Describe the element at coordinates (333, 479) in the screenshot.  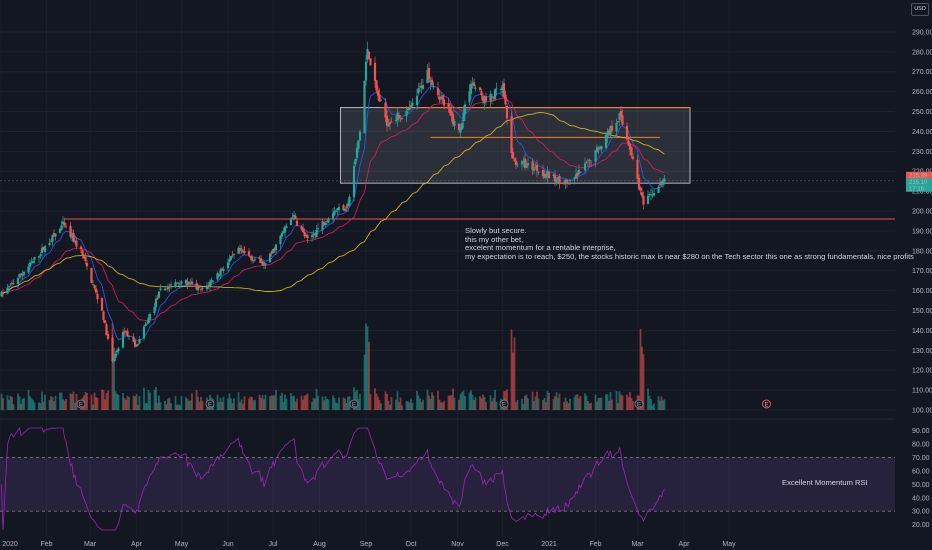
I see `rsi-line` at that location.